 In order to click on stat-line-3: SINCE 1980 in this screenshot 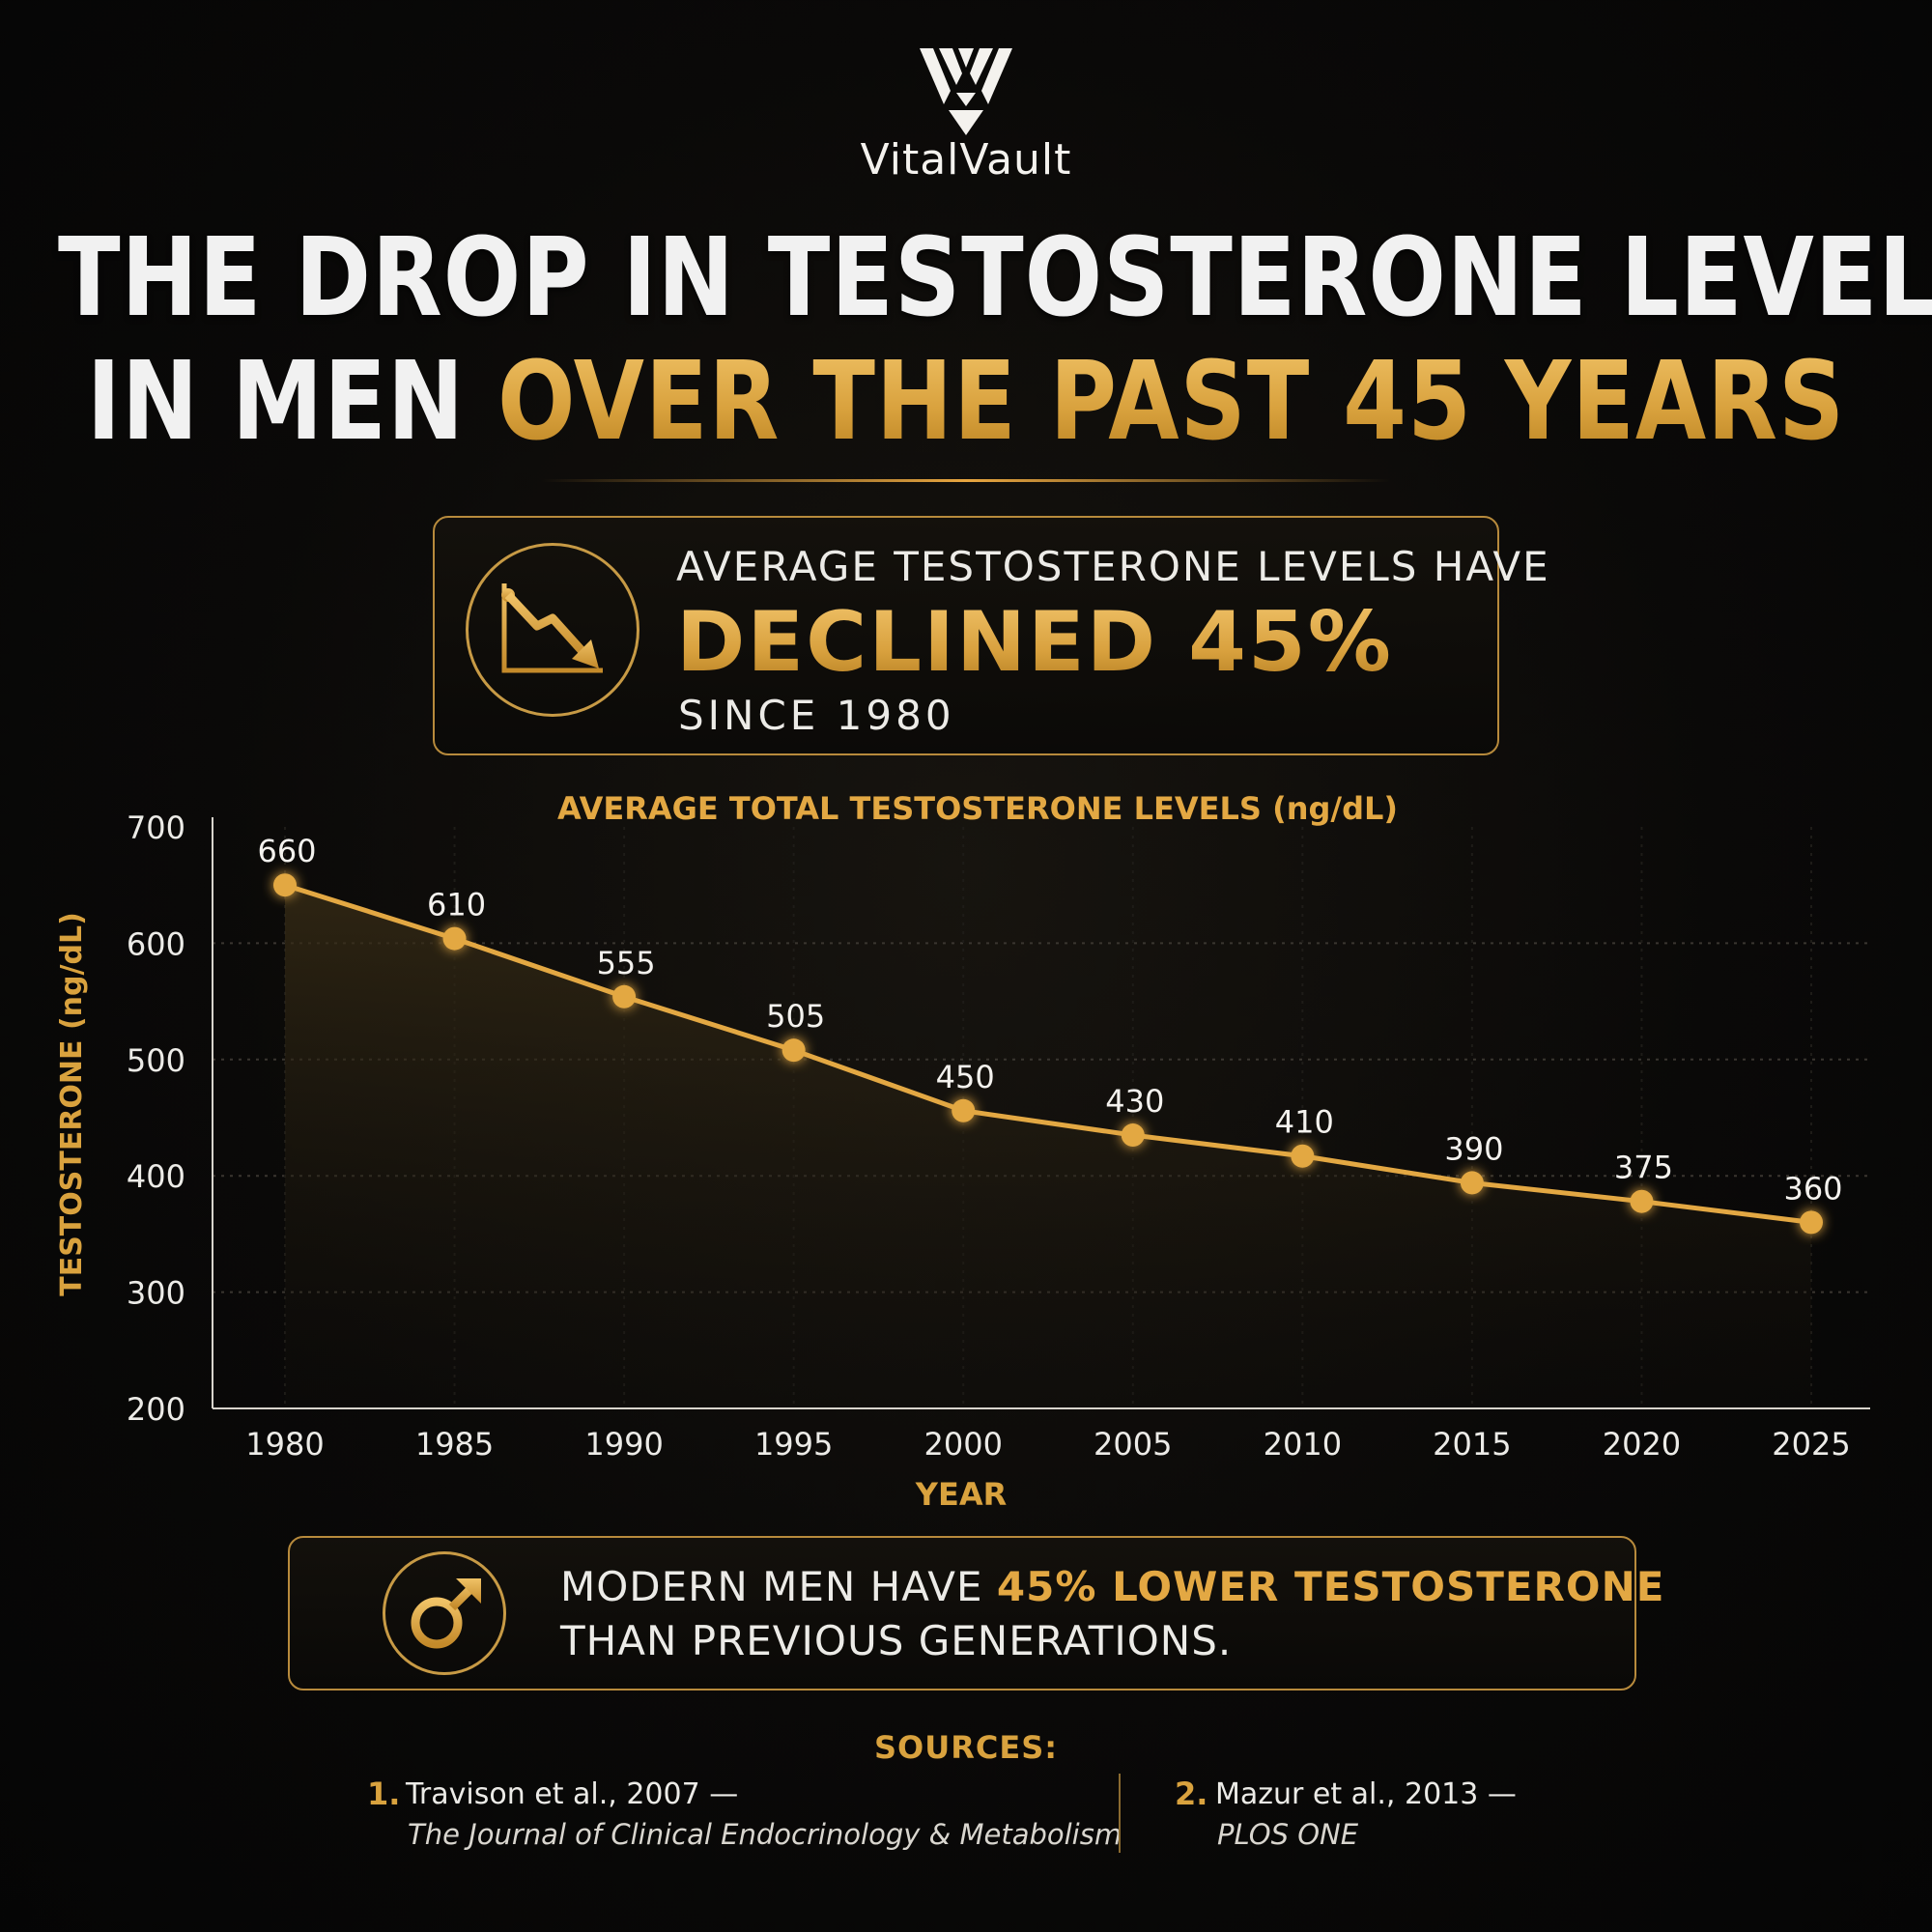, I will do `click(816, 715)`.